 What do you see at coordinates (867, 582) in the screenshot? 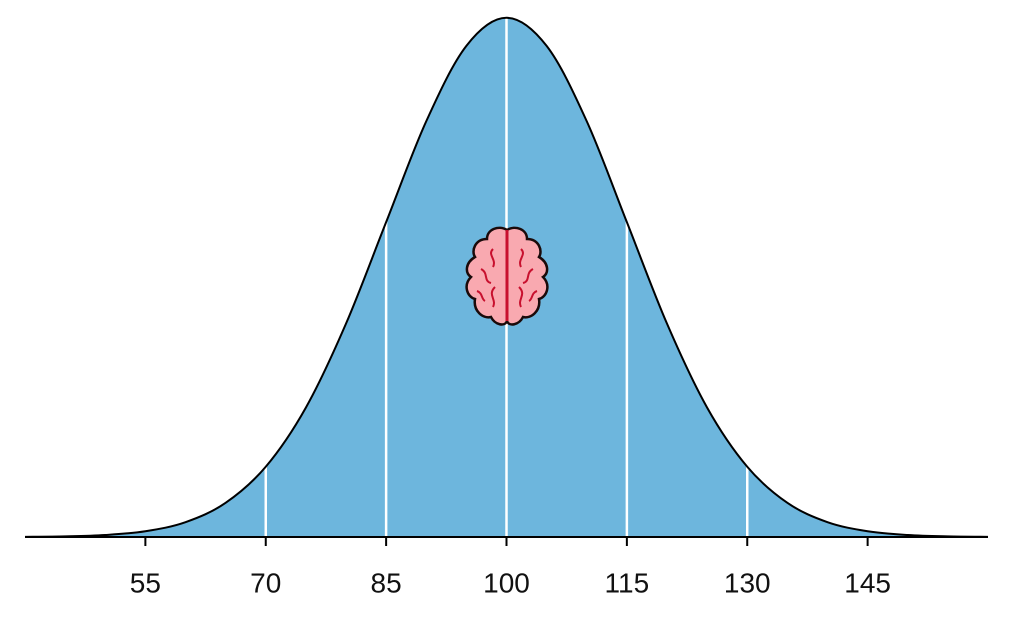
I see `x-tick-label: 145` at bounding box center [867, 582].